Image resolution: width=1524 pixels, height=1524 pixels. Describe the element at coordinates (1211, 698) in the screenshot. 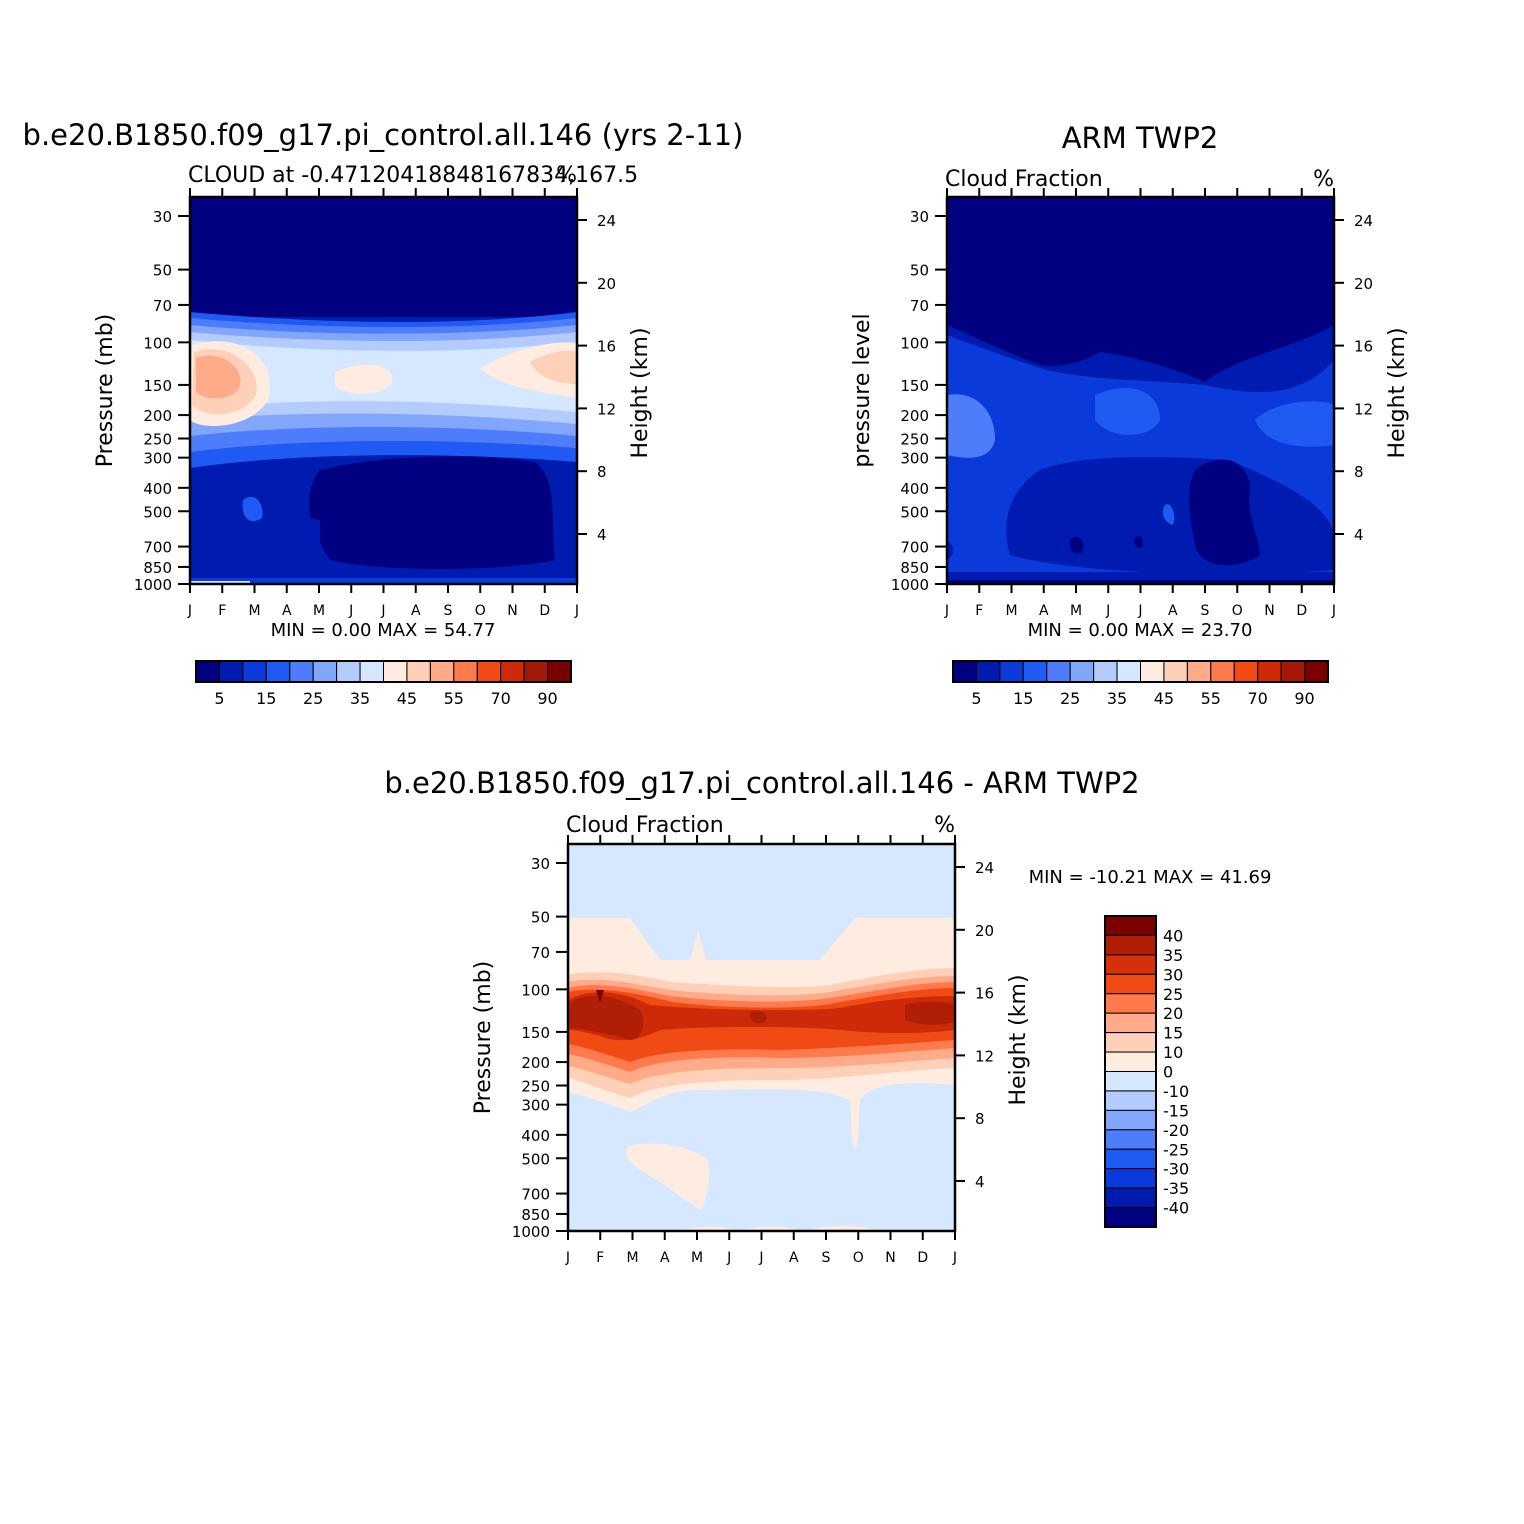

I see `colorbar-label: 55` at that location.